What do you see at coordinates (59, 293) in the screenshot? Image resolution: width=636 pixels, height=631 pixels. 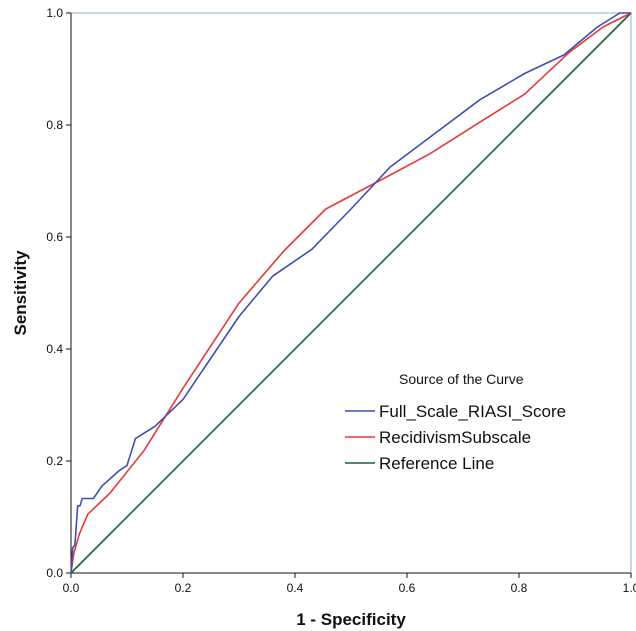 I see `y-axis: 0.0 0.2 0.4 0.6 0.8 1.0` at bounding box center [59, 293].